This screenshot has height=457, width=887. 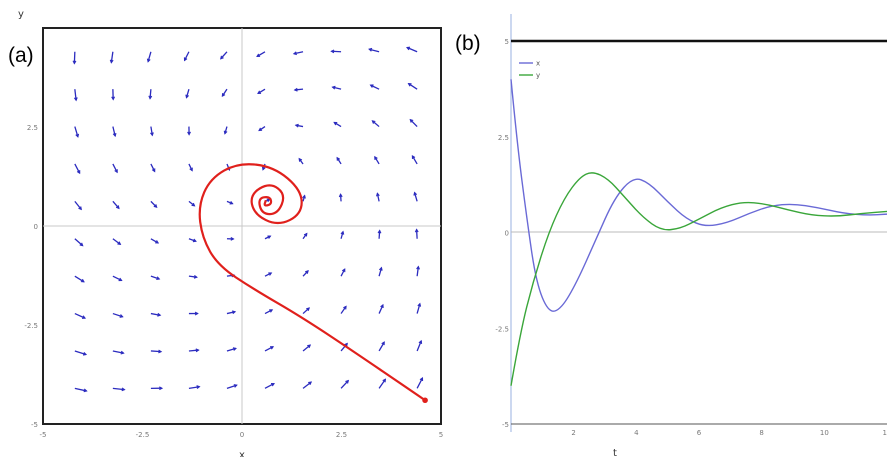 What do you see at coordinates (468, 43) in the screenshot?
I see `panel-b-label: (b)` at bounding box center [468, 43].